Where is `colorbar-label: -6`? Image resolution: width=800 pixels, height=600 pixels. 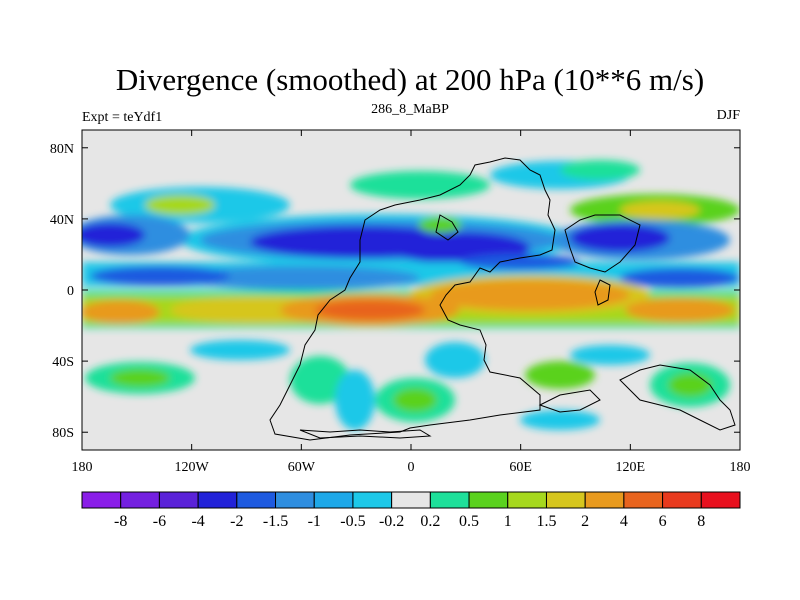
colorbar-label: -6 is located at coordinates (159, 521).